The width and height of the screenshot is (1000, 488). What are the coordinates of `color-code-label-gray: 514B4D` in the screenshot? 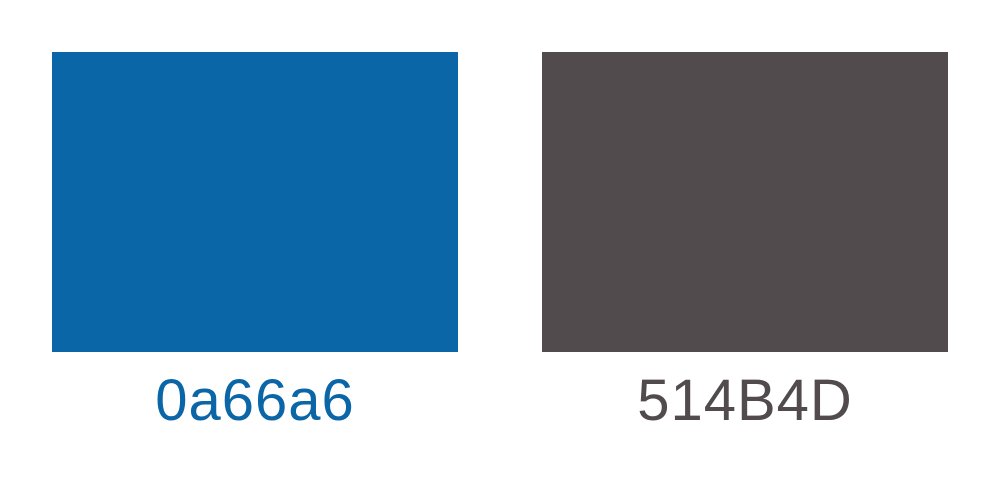 It's located at (745, 400).